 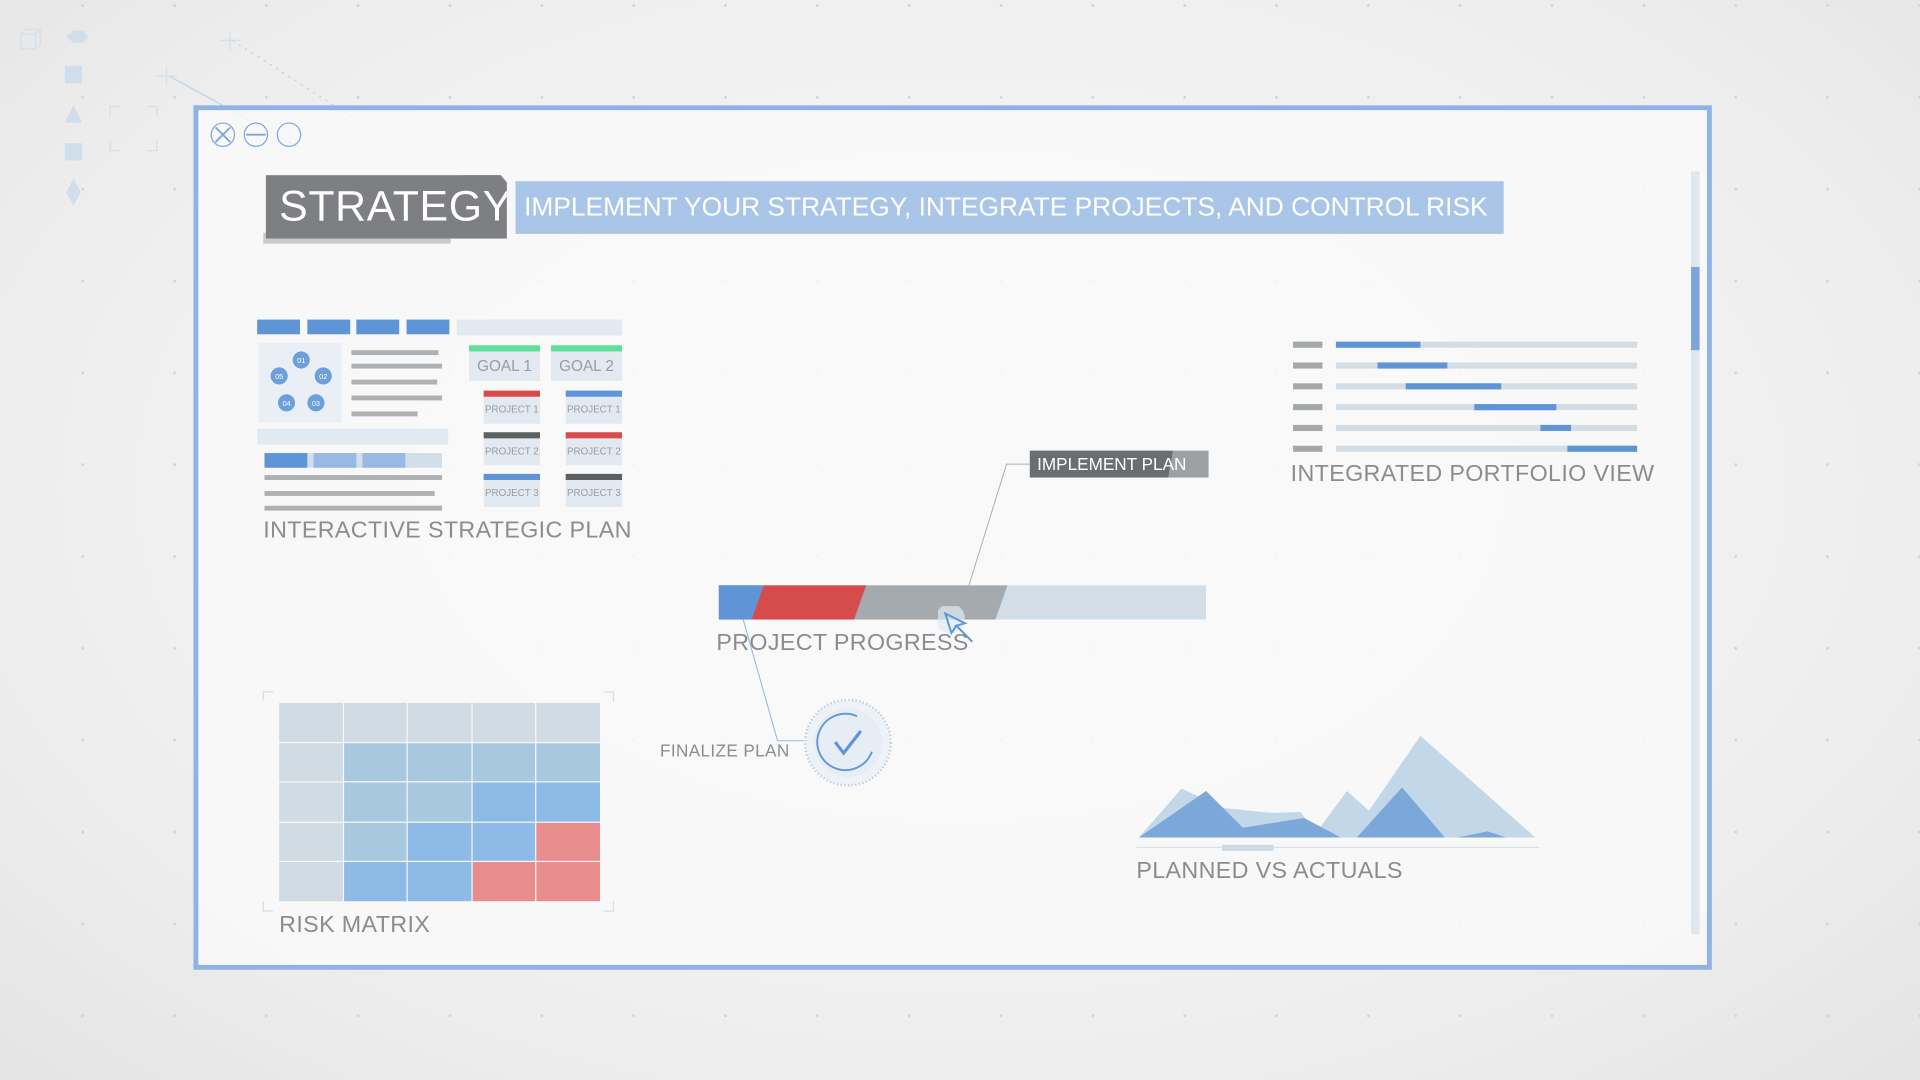 I want to click on strategy-tag: STRATEGY, so click(x=388, y=207).